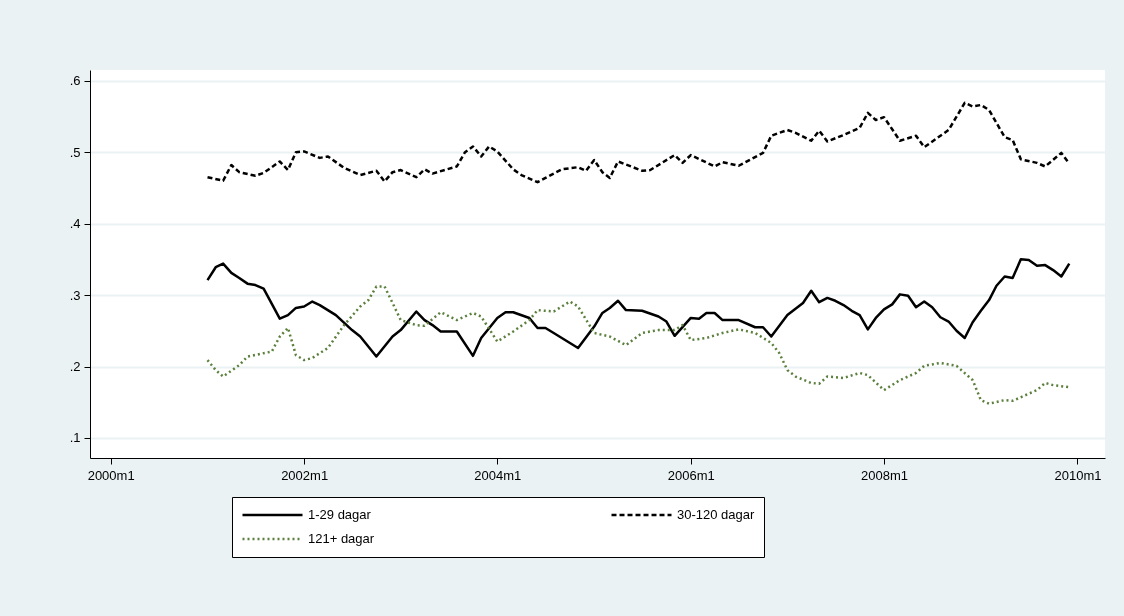 The height and width of the screenshot is (616, 1124). I want to click on y-tick-label: .6, so click(75, 81).